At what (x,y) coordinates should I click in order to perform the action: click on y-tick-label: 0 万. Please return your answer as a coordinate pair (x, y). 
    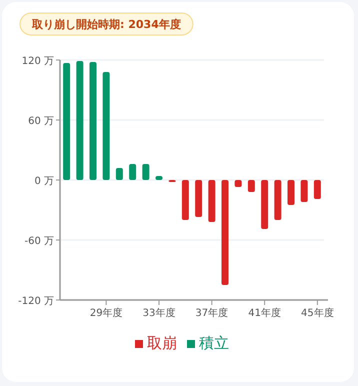
    Looking at the image, I should click on (44, 181).